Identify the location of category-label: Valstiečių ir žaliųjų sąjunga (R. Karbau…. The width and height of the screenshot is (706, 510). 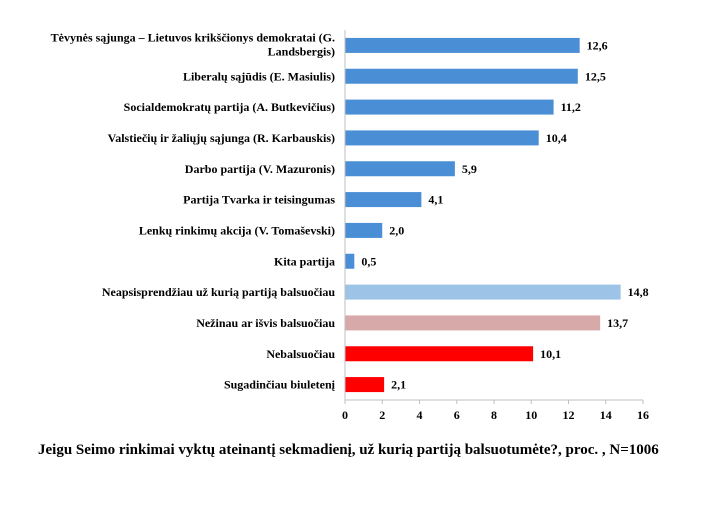
(221, 138).